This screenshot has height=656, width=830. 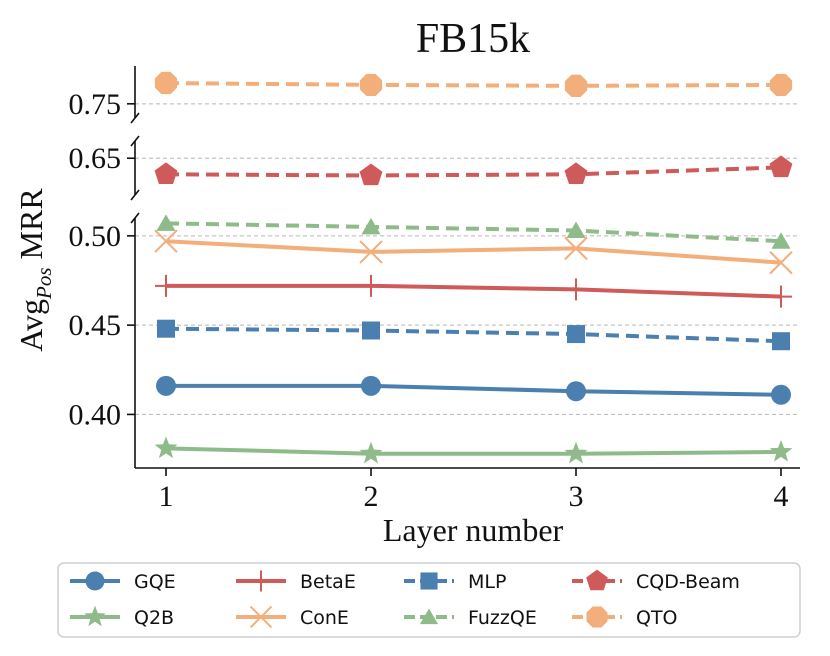 I want to click on legend-entry-cqd-beam: CQD-Beam, so click(x=656, y=581).